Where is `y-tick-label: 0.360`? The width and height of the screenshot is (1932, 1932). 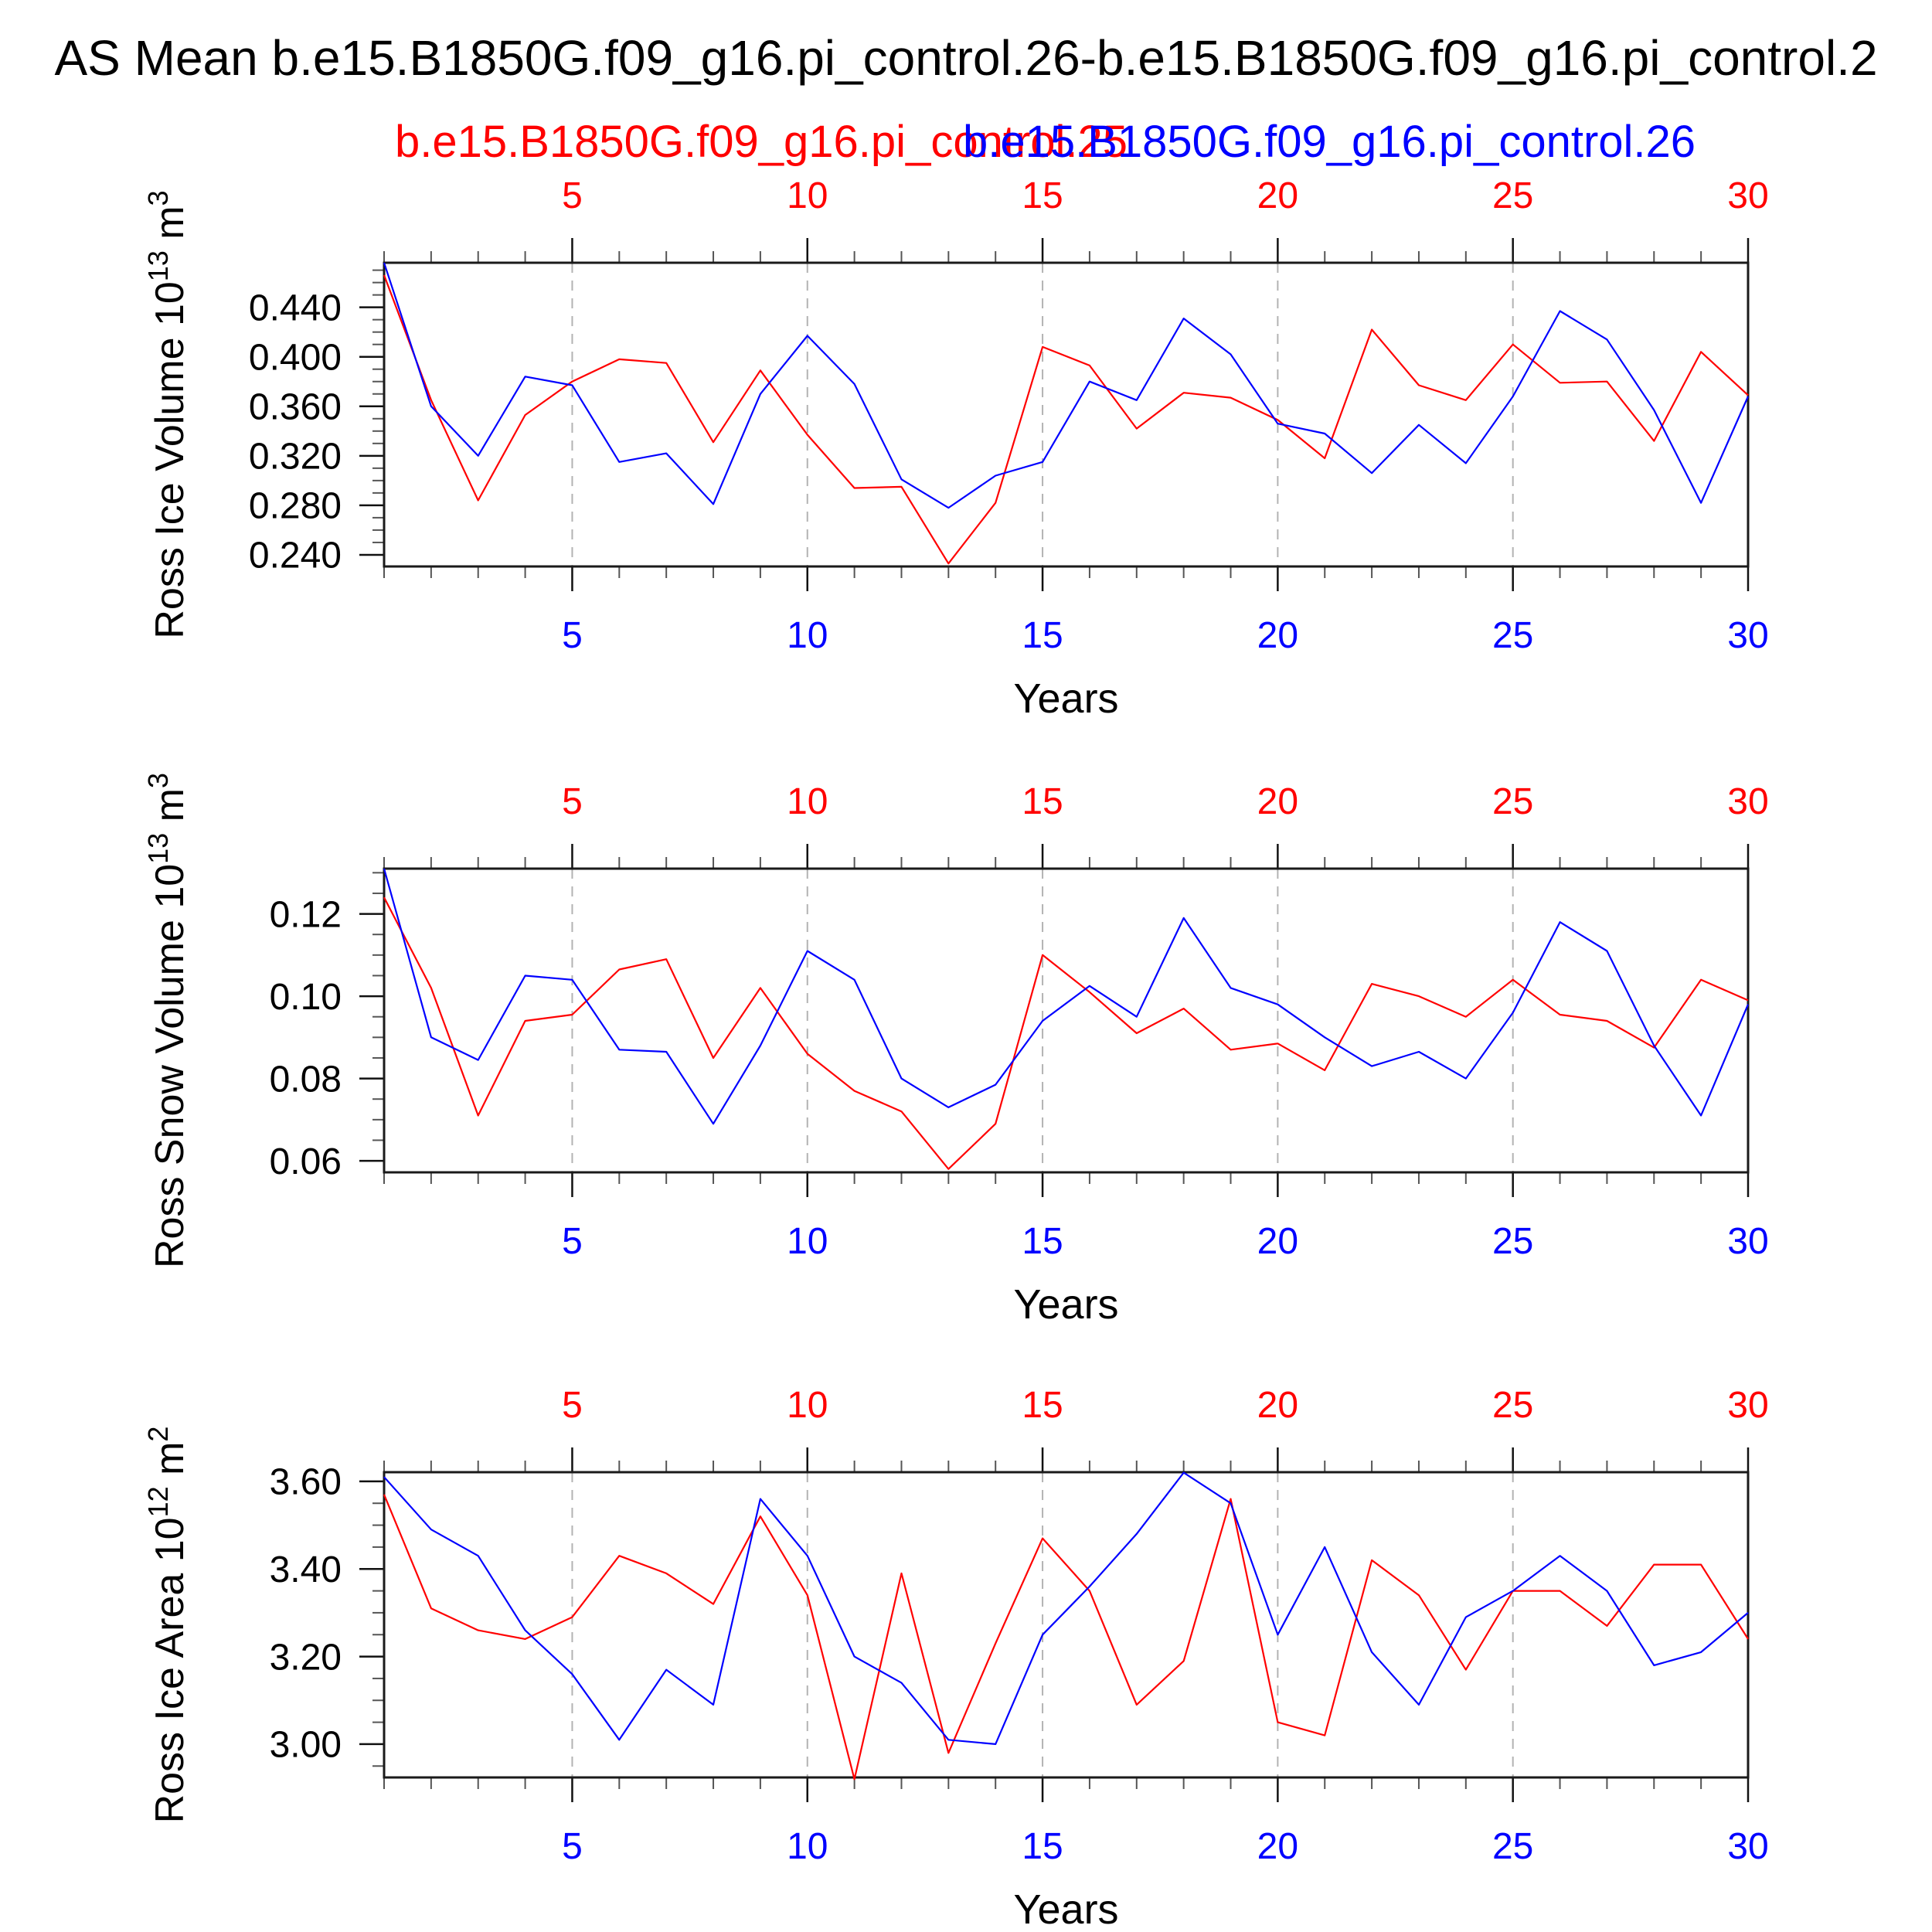
y-tick-label: 0.360 is located at coordinates (296, 407).